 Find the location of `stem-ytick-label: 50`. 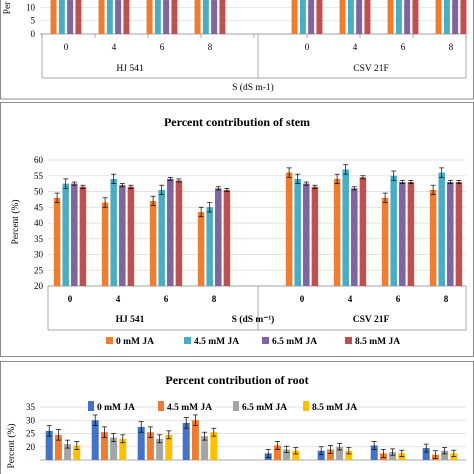

stem-ytick-label: 50 is located at coordinates (39, 192).